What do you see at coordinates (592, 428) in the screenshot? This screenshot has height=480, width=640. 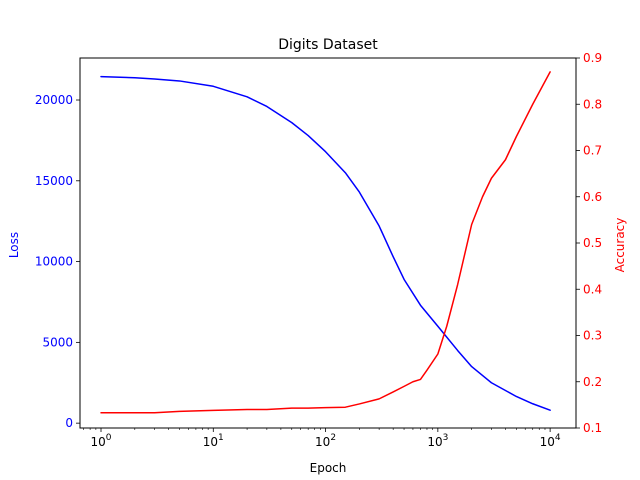 I see `right-y-tick-label: 0.1` at bounding box center [592, 428].